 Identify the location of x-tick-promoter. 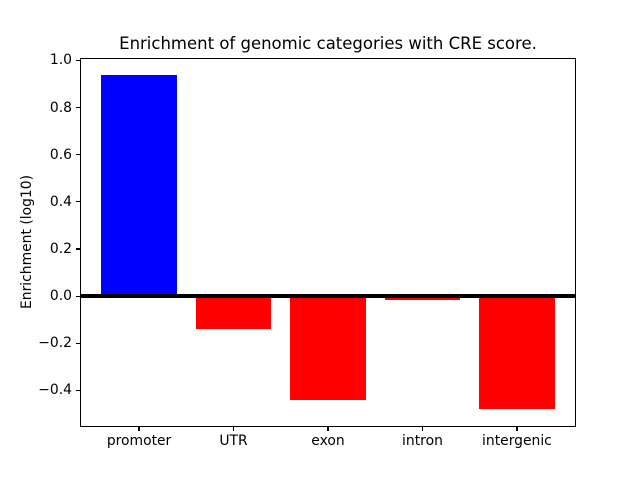
(139, 429).